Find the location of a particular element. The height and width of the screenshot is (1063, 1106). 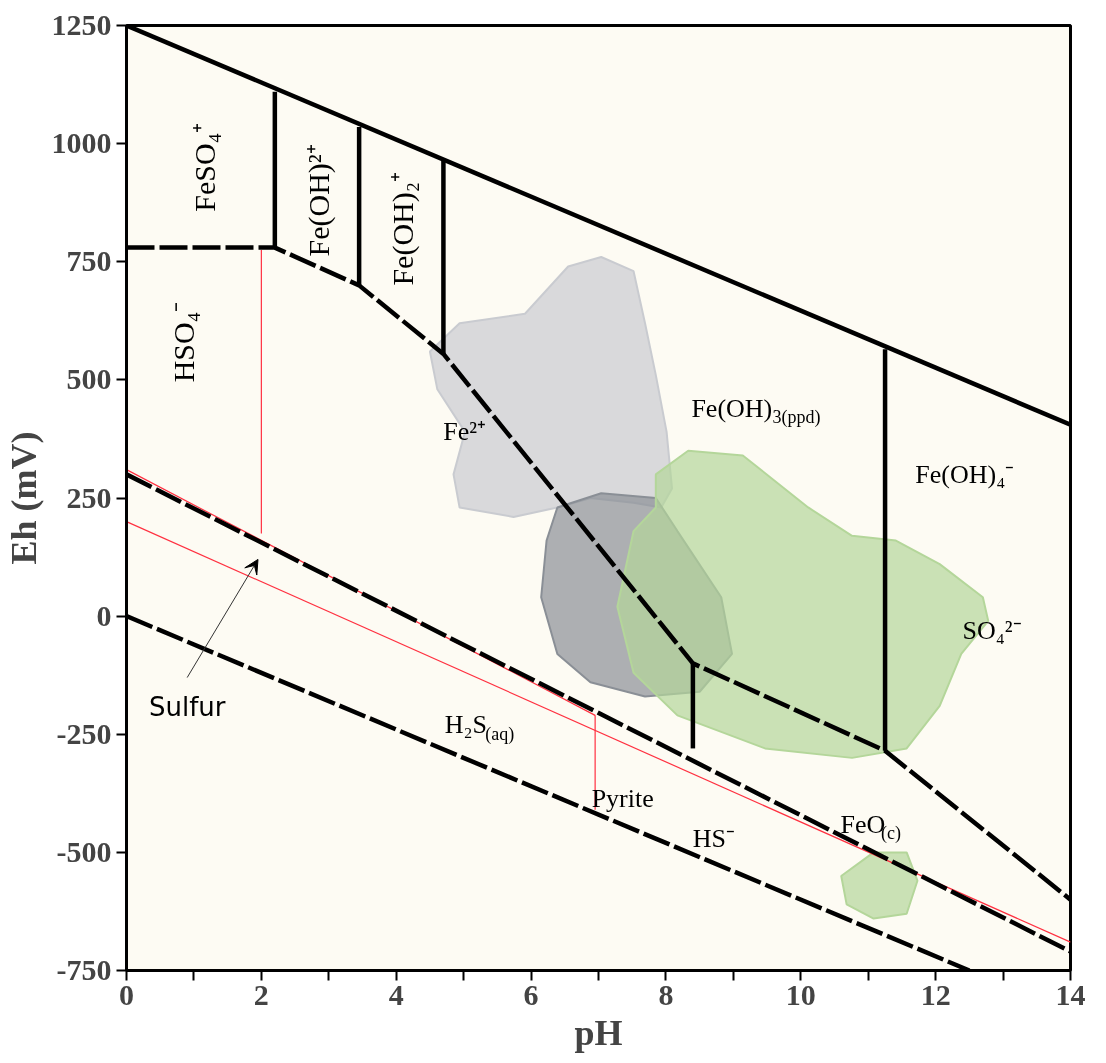

y-tick-label: 750 is located at coordinates (89, 261).